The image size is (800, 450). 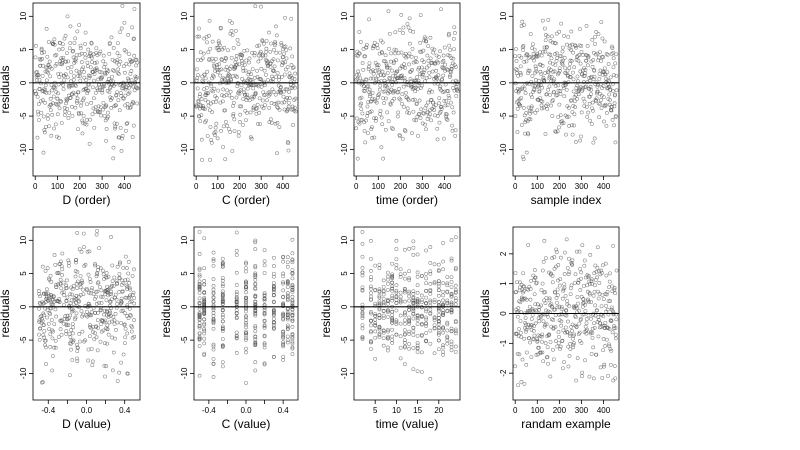 What do you see at coordinates (184, 82) in the screenshot?
I see `y-tick-label: 0` at bounding box center [184, 82].